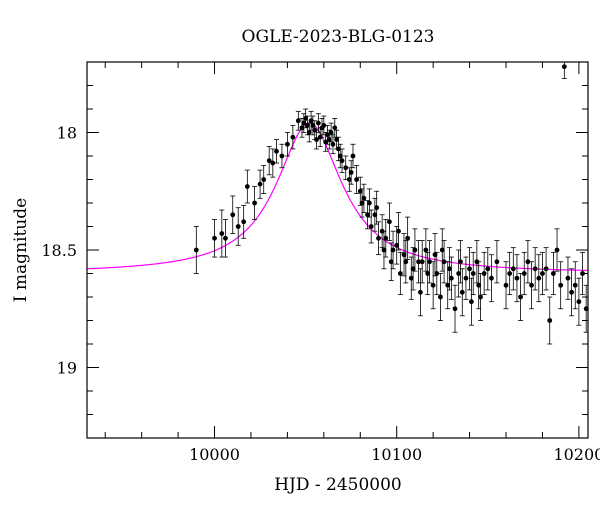 Image resolution: width=600 pixels, height=512 pixels. I want to click on x-tick-label: 10100, so click(396, 454).